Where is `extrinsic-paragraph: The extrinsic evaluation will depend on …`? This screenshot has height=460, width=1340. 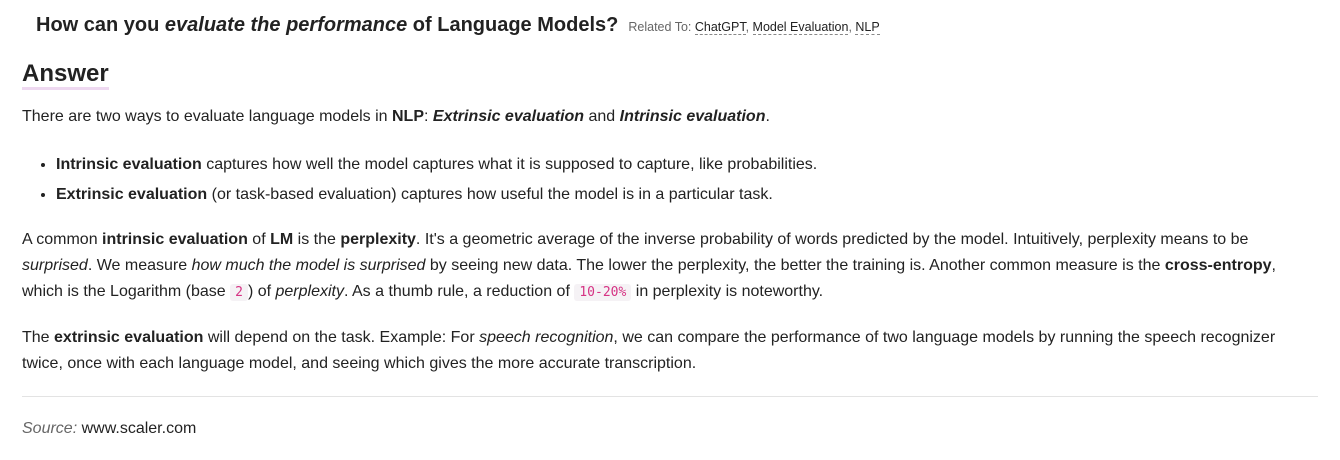
extrinsic-paragraph: The extrinsic evaluation will depend on … is located at coordinates (670, 351).